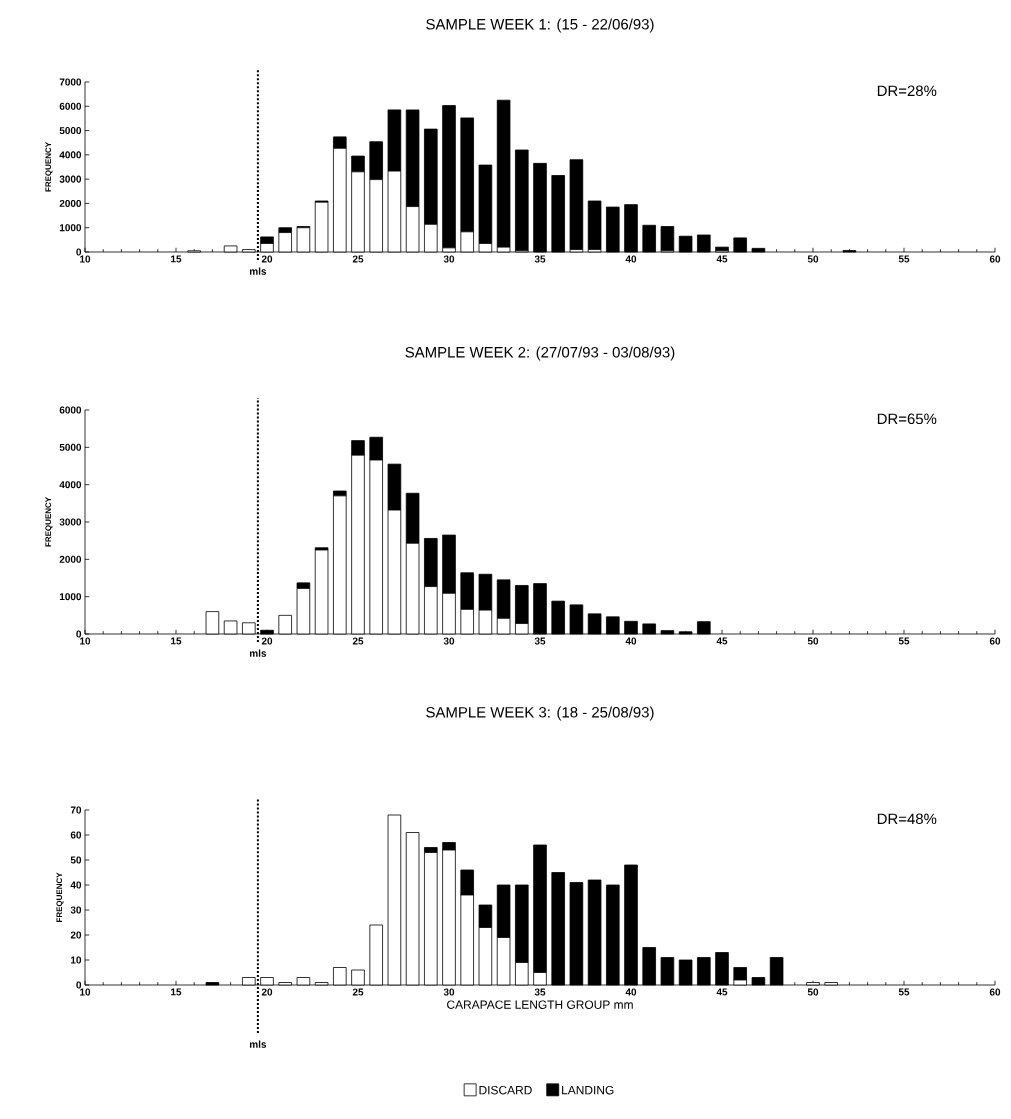 This screenshot has width=1011, height=1119. What do you see at coordinates (540, 25) in the screenshot?
I see `chart-title: SAMPLE WEEK 1: (15 - 22/06/93)` at bounding box center [540, 25].